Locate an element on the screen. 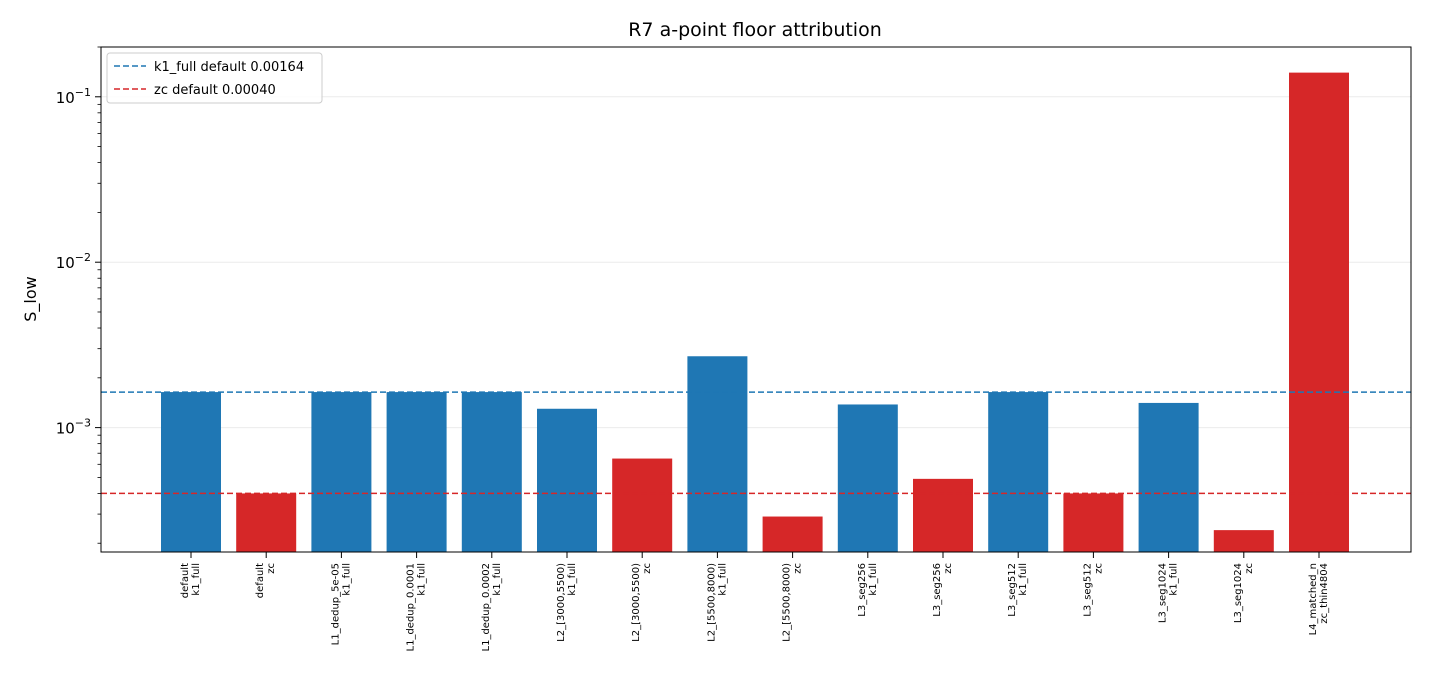 The height and width of the screenshot is (676, 1430). reference-lines is located at coordinates (756, 443).